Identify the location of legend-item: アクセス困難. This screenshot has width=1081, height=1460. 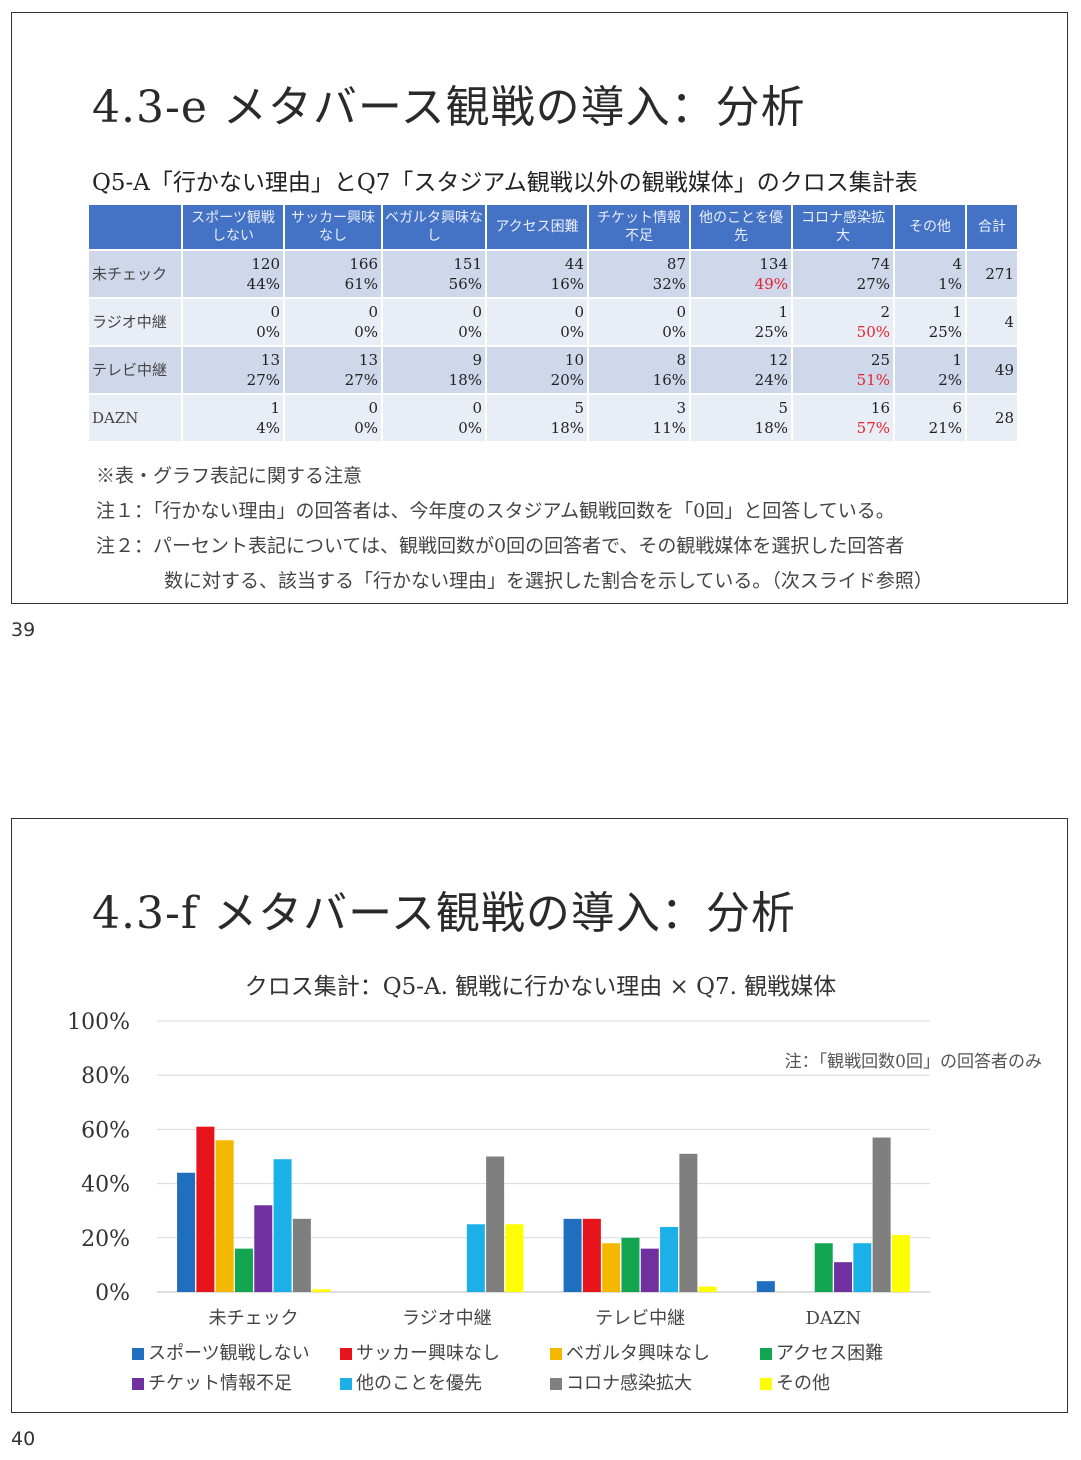
(821, 1352).